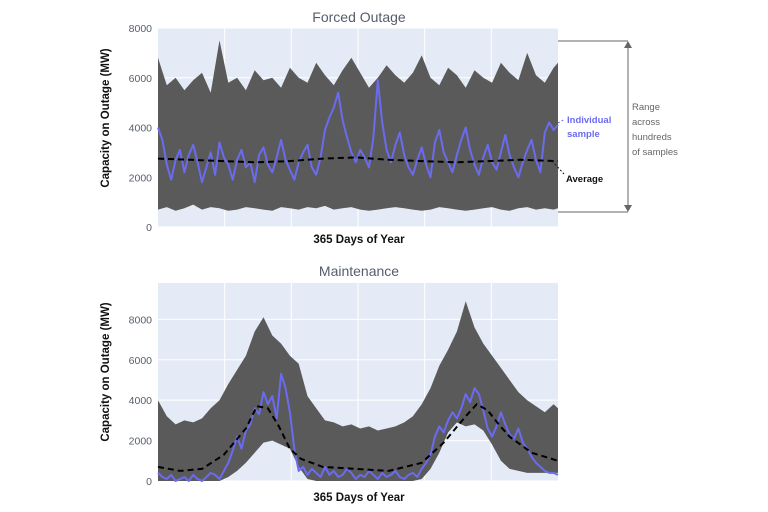  I want to click on average-label: Average, so click(584, 179).